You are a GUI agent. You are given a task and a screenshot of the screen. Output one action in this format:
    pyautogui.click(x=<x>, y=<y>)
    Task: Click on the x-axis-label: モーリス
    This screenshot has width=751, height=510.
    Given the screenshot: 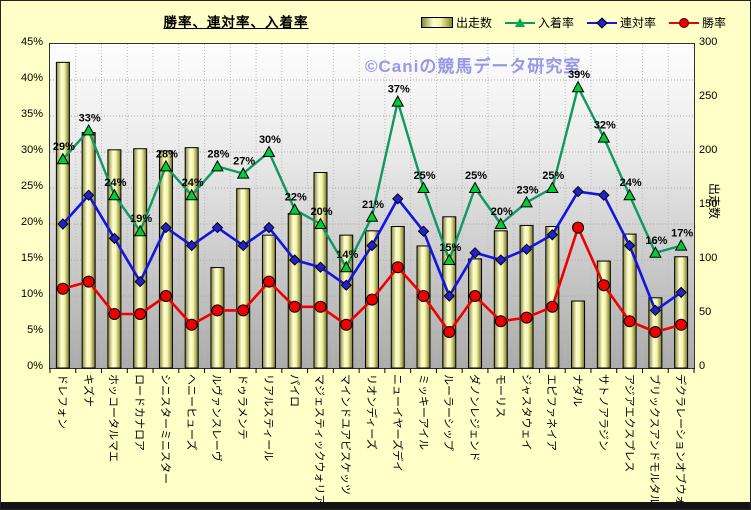 What is the action you would take?
    pyautogui.click(x=499, y=396)
    